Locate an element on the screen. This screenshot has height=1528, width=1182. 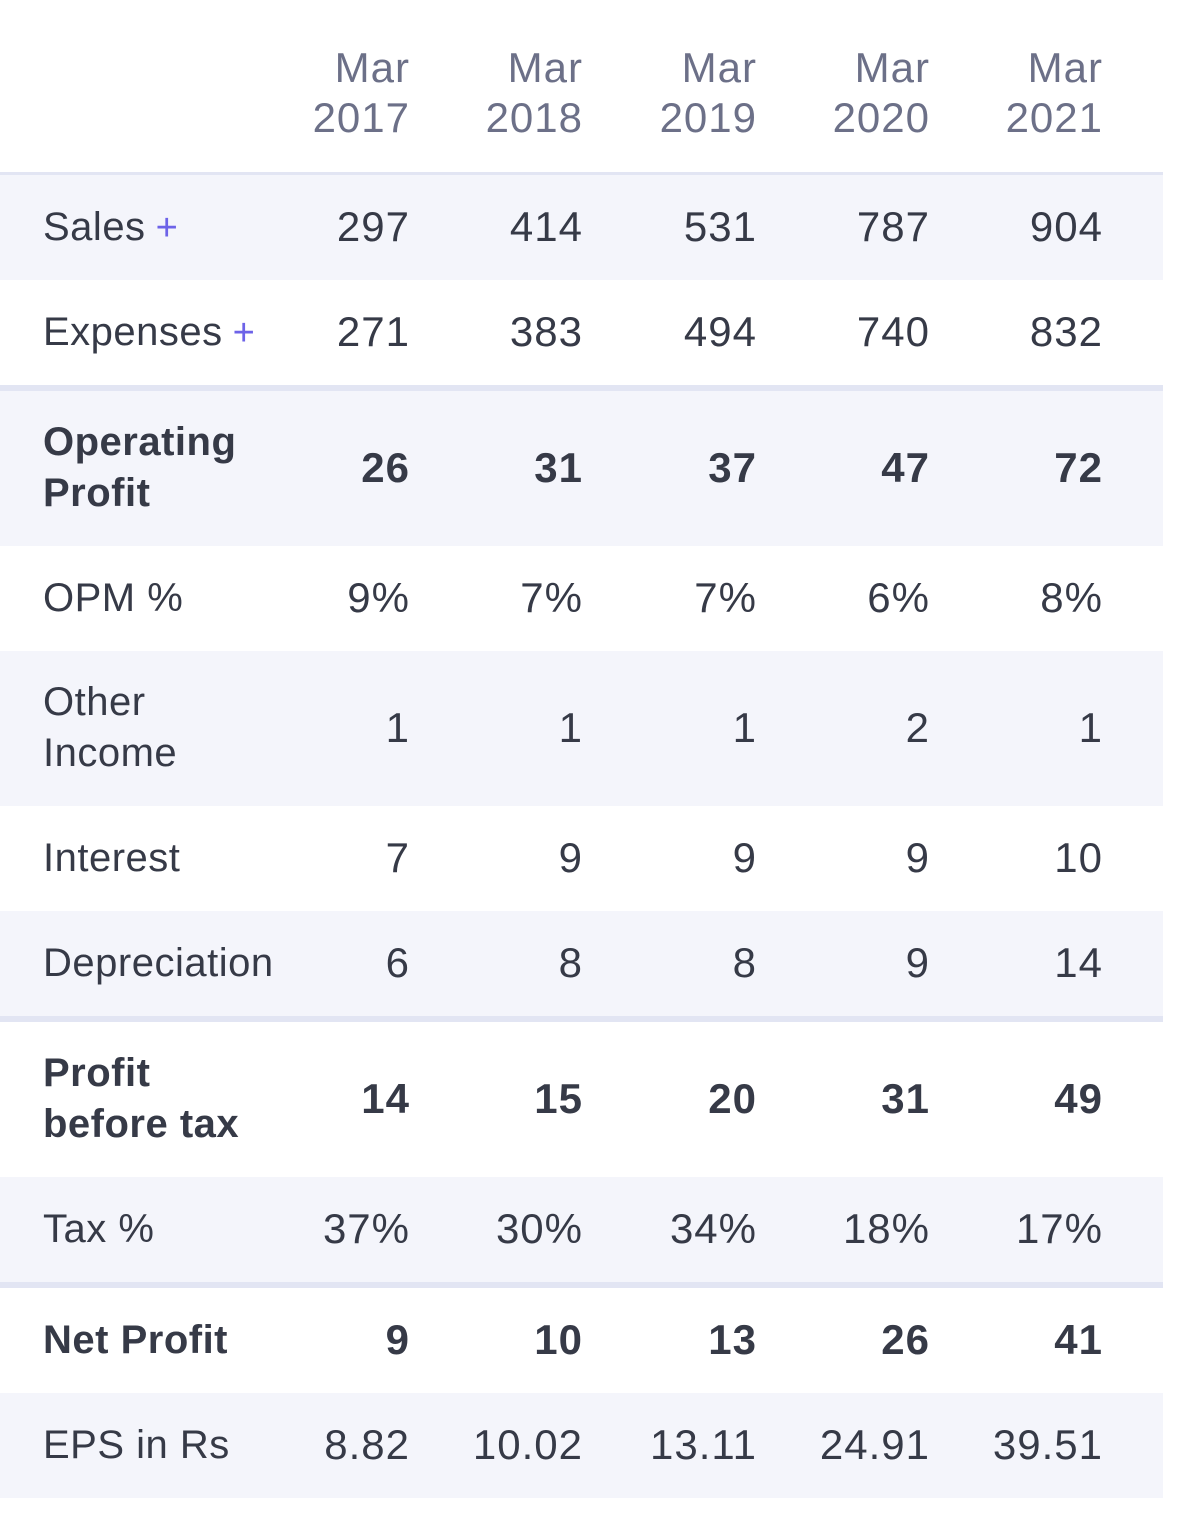
expand-expenses-button: + is located at coordinates (244, 333).